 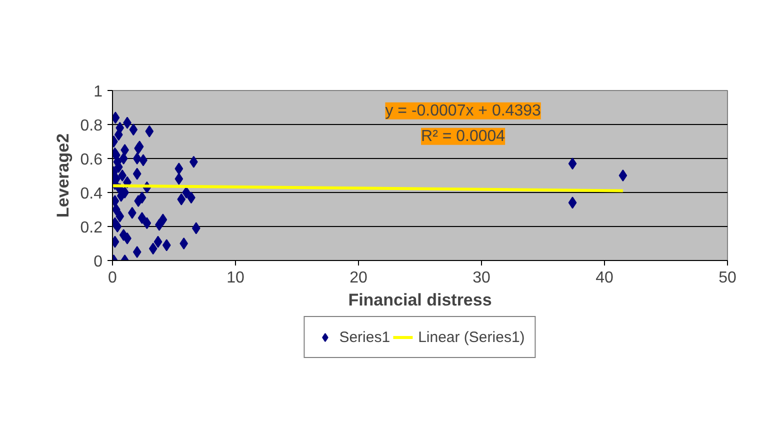 I want to click on y-tick-label: 1, so click(x=98, y=92).